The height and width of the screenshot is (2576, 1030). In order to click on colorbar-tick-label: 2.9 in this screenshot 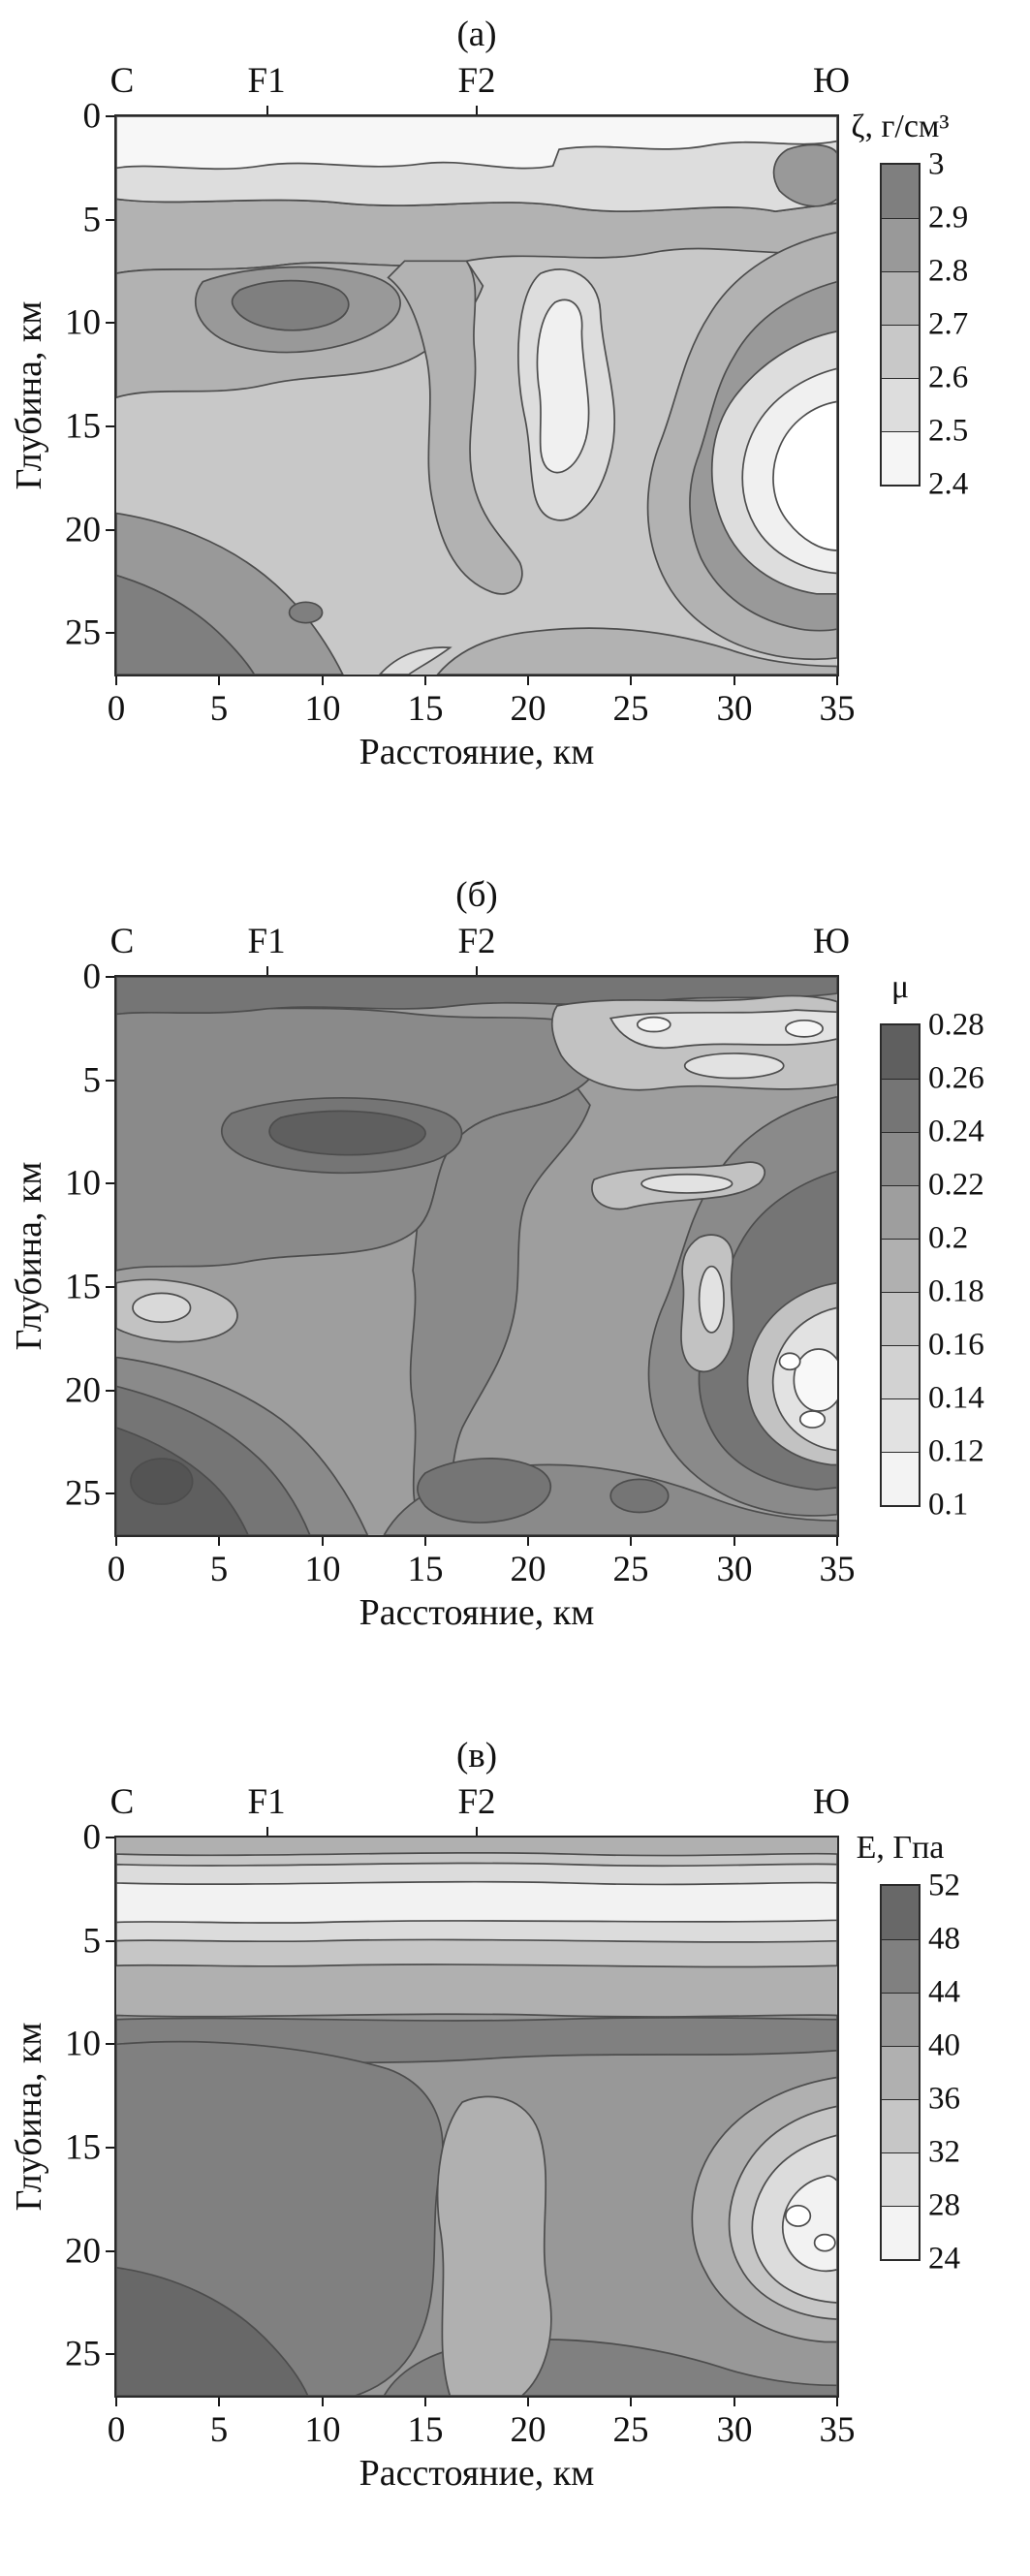, I will do `click(948, 218)`.